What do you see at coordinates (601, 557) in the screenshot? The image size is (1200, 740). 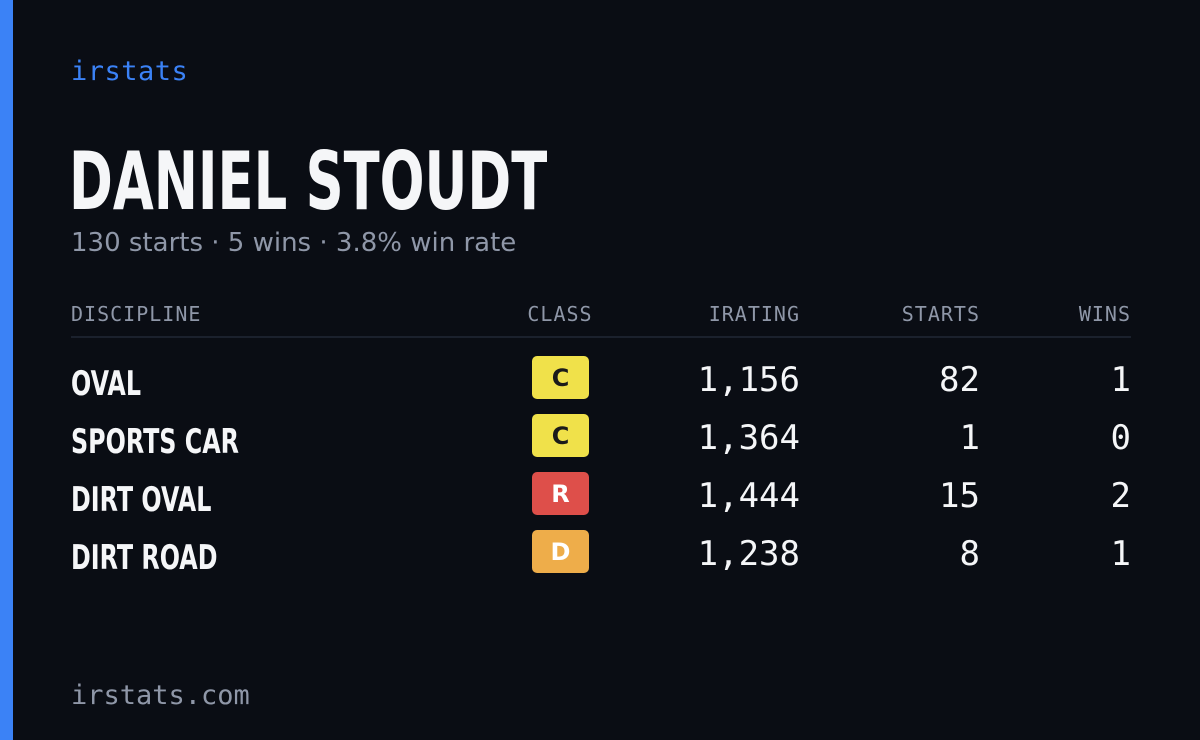 I see `table-row: DIRT ROAD D 1,238 8 1` at bounding box center [601, 557].